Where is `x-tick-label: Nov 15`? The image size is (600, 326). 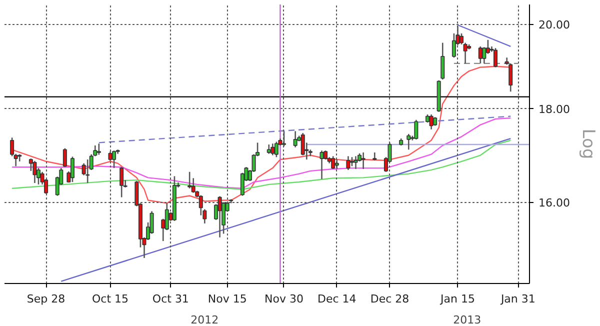 x-tick-label: Nov 15 is located at coordinates (227, 299).